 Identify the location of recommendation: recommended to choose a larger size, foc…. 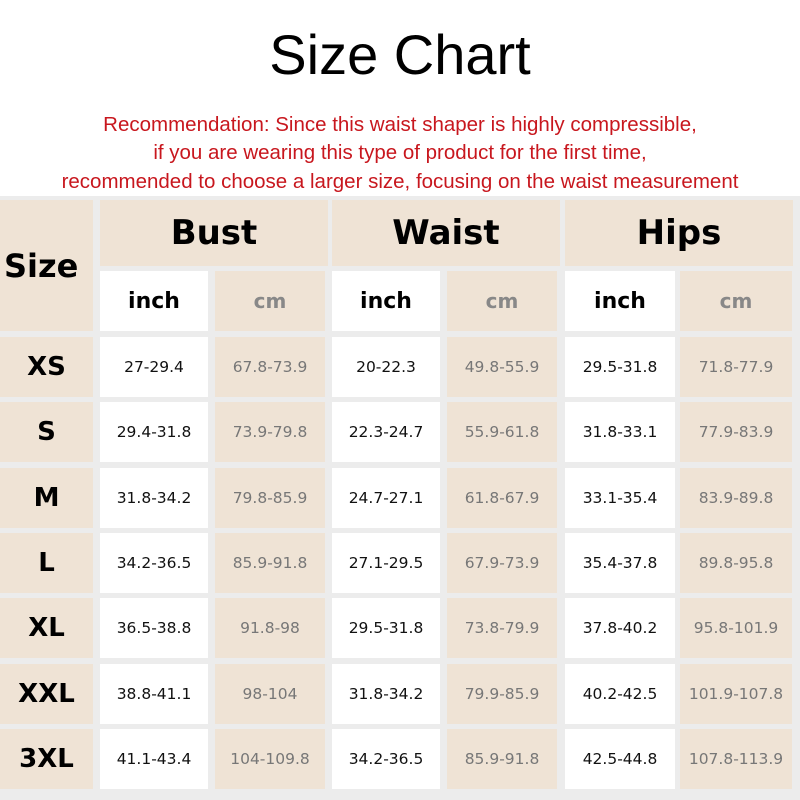
(400, 181).